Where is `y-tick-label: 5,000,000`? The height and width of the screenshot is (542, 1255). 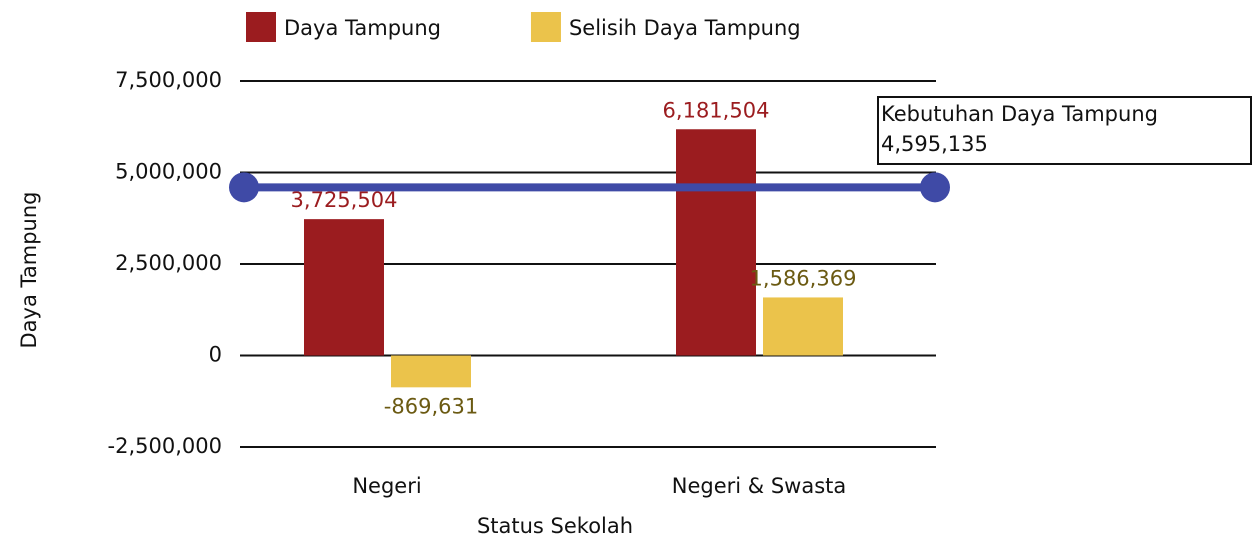
y-tick-label: 5,000,000 is located at coordinates (168, 172).